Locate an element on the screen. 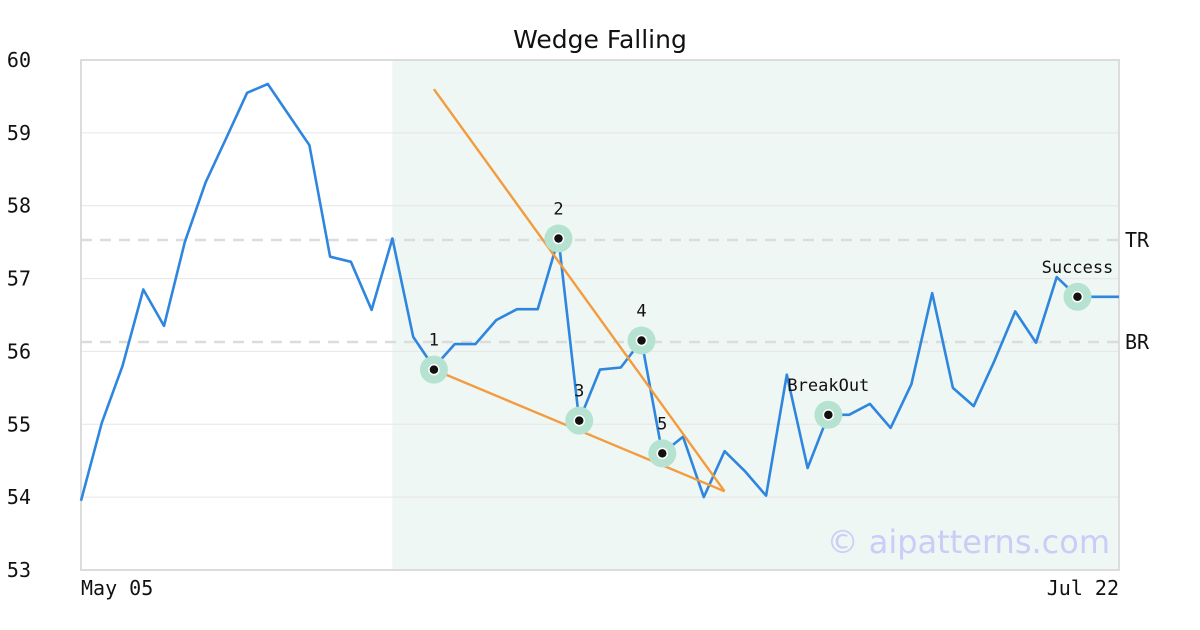 The image size is (1200, 630). level-label-br: BR is located at coordinates (1137, 342).